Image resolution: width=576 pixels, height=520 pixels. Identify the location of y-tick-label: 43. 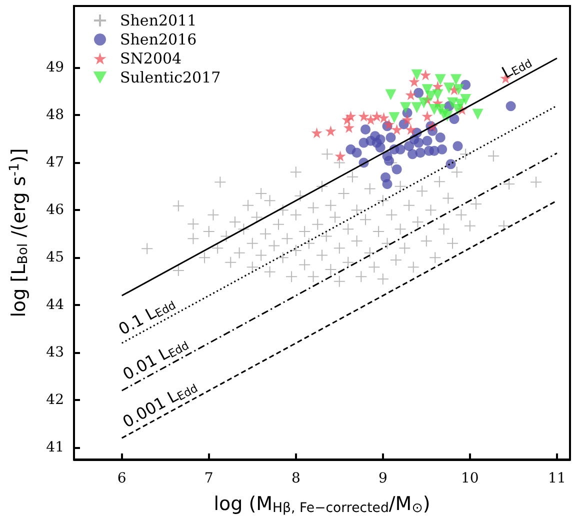
(55, 352).